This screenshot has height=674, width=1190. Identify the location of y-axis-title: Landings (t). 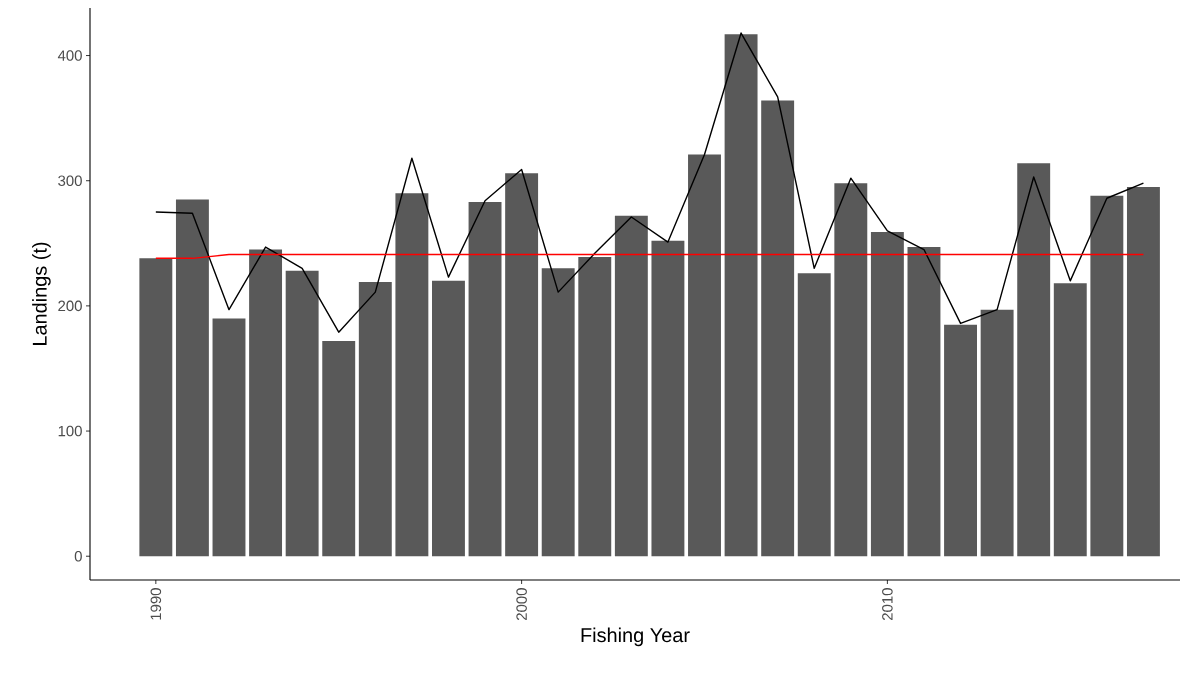
(41, 293).